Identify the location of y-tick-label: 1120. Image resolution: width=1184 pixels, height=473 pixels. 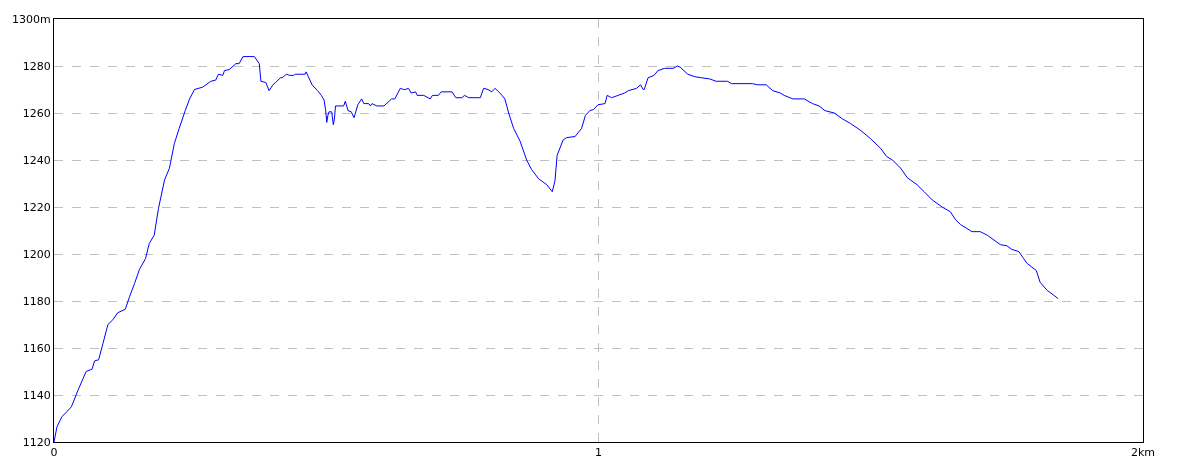
(36, 442).